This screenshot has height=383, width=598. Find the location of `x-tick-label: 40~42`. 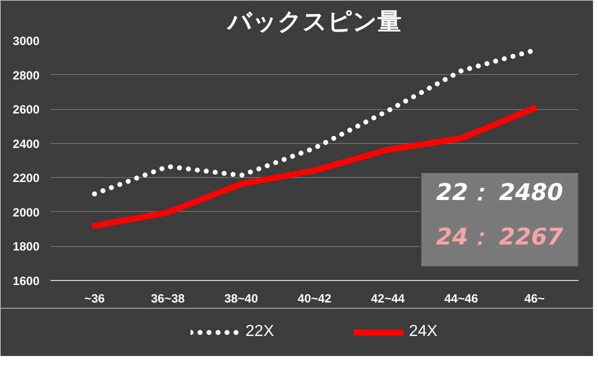

x-tick-label: 40~42 is located at coordinates (315, 299).